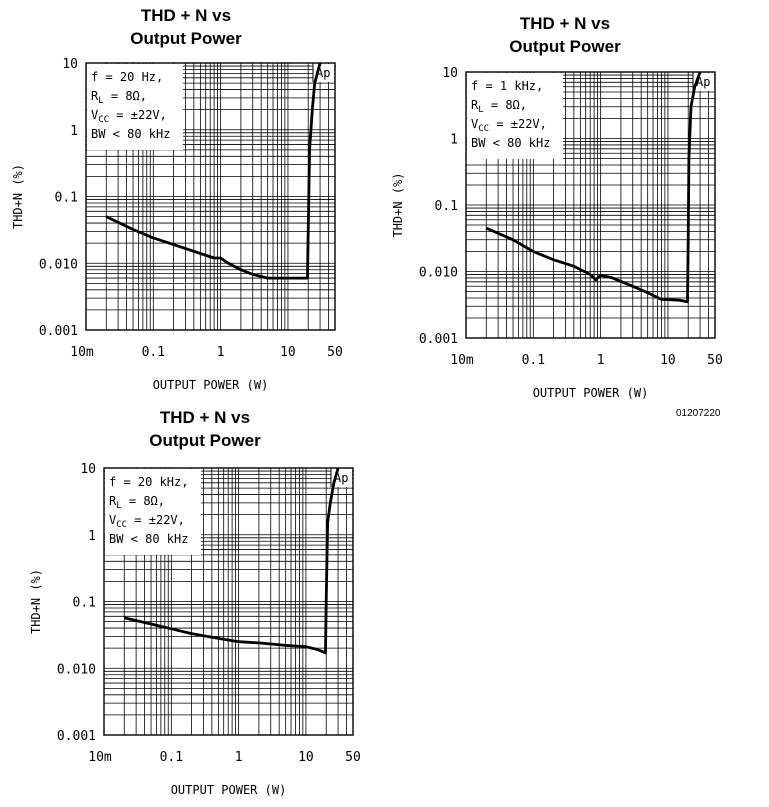 The height and width of the screenshot is (807, 769). I want to click on figure-id: 01207220, so click(698, 413).